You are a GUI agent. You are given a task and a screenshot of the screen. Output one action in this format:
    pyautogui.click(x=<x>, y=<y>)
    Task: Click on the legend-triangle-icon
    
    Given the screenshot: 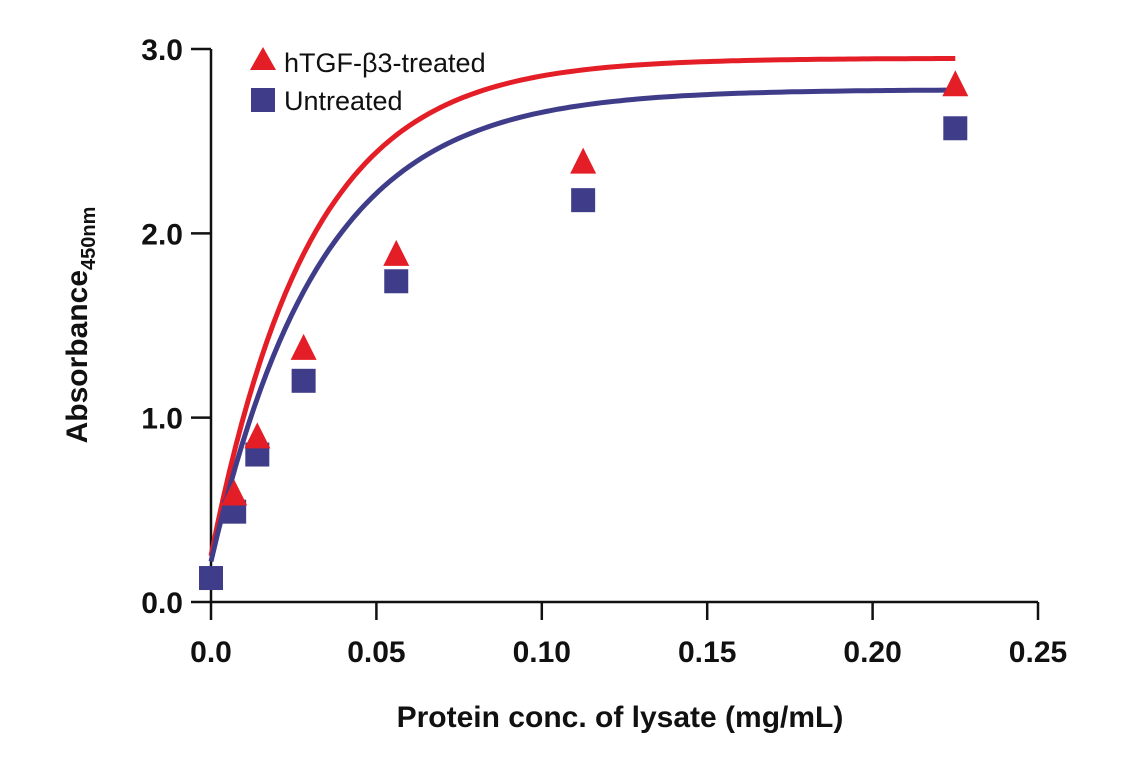 What is the action you would take?
    pyautogui.click(x=263, y=58)
    